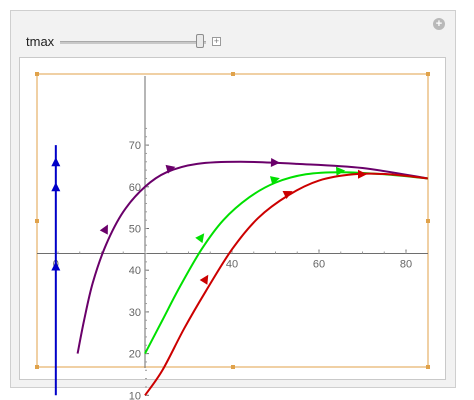 The height and width of the screenshot is (400, 474). What do you see at coordinates (406, 265) in the screenshot?
I see `x-tick-label: 80` at bounding box center [406, 265].